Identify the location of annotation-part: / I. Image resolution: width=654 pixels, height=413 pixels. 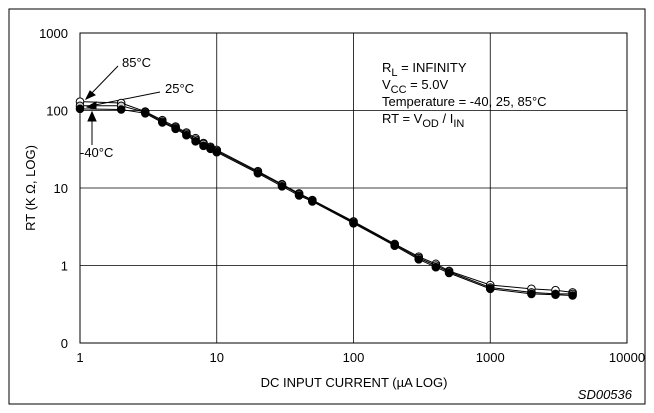
(446, 118).